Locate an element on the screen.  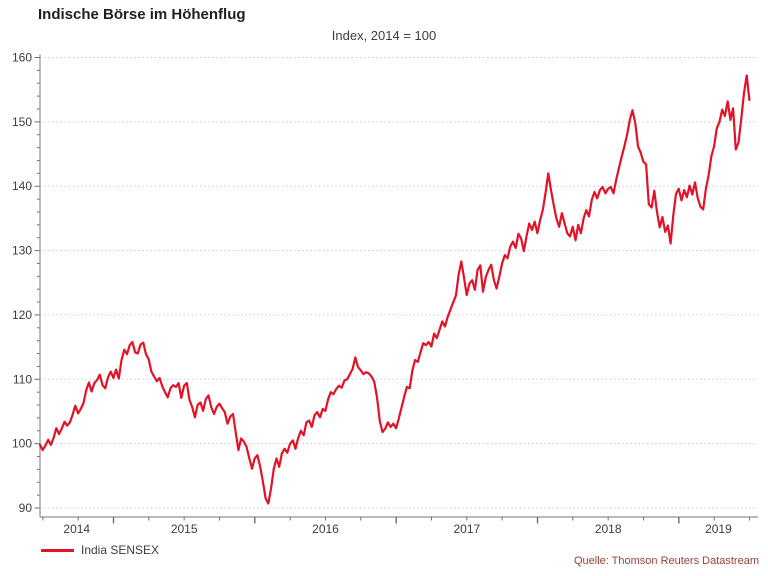
x-tick-label-2014: 2014 is located at coordinates (76, 529).